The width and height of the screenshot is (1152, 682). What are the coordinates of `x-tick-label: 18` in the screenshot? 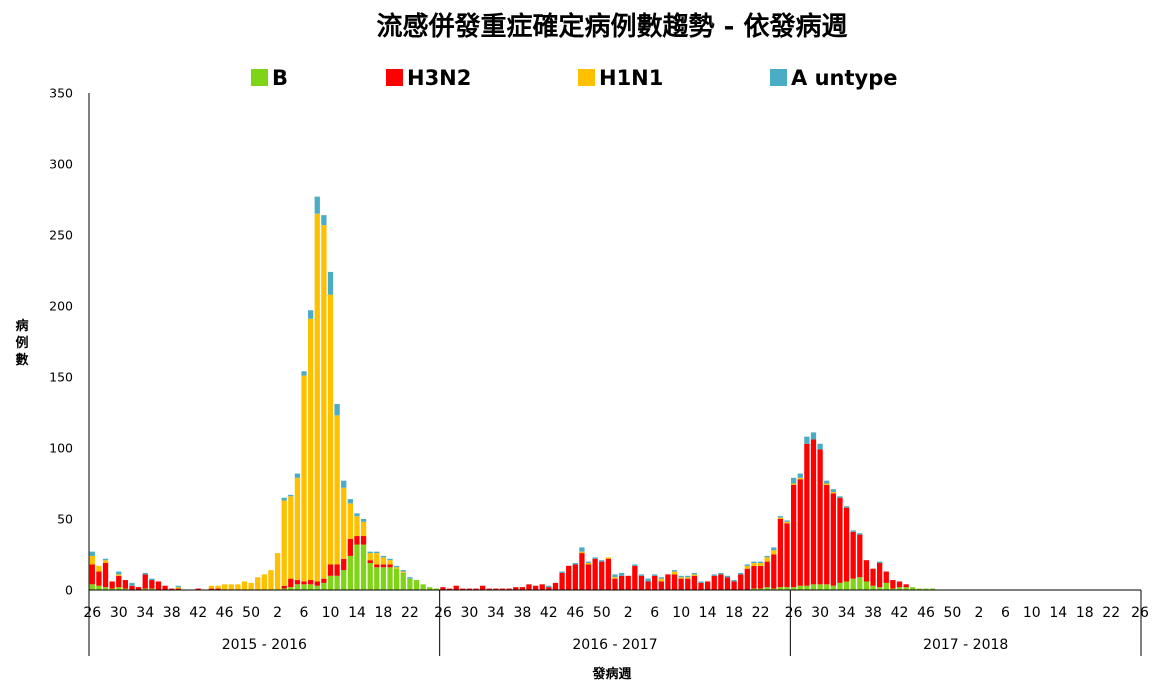 It's located at (734, 613).